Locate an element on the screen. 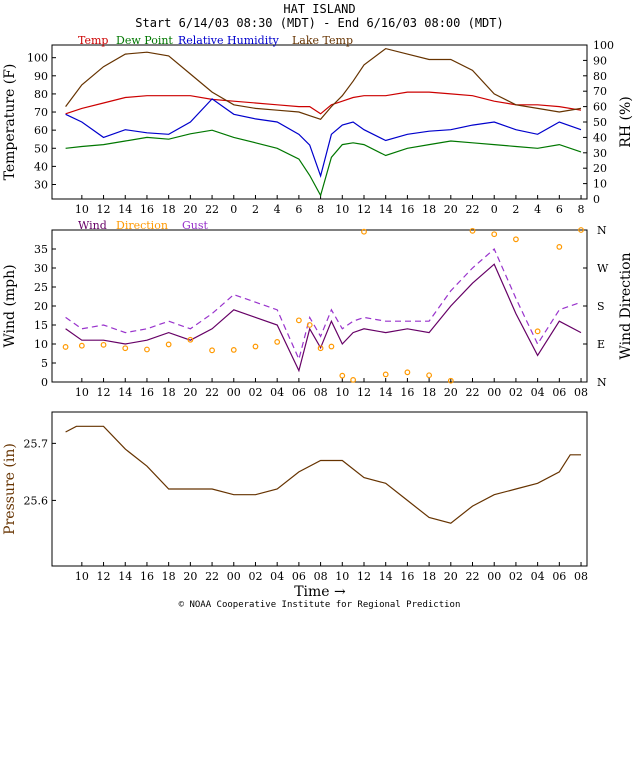 The width and height of the screenshot is (639, 766). rh-axis-label: 50 is located at coordinates (600, 122).